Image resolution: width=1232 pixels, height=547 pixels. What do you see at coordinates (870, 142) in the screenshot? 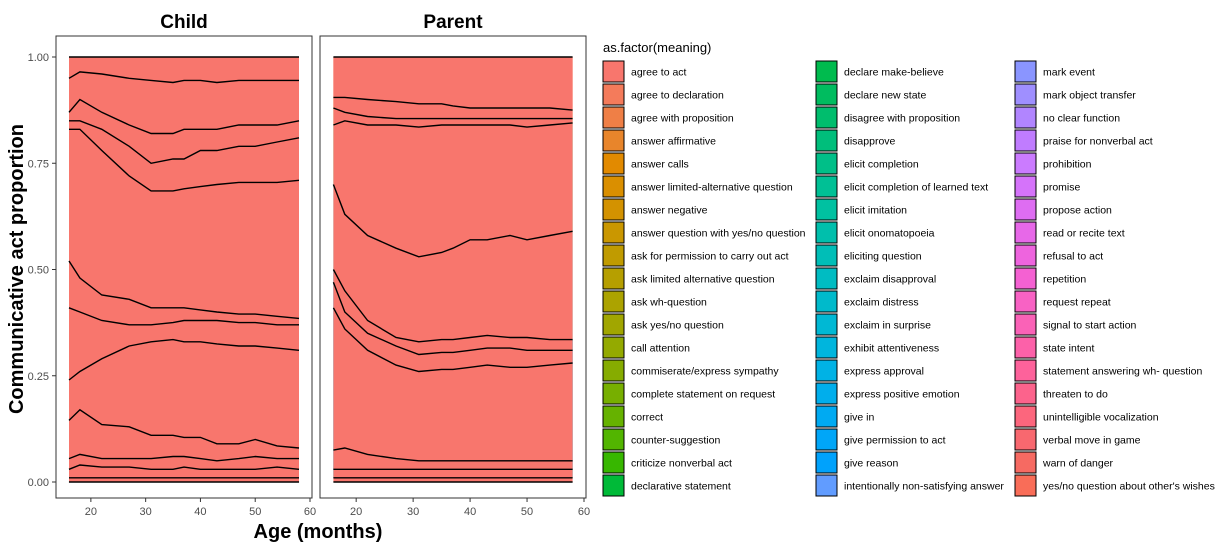
I see `legend-label: disapprove` at bounding box center [870, 142].